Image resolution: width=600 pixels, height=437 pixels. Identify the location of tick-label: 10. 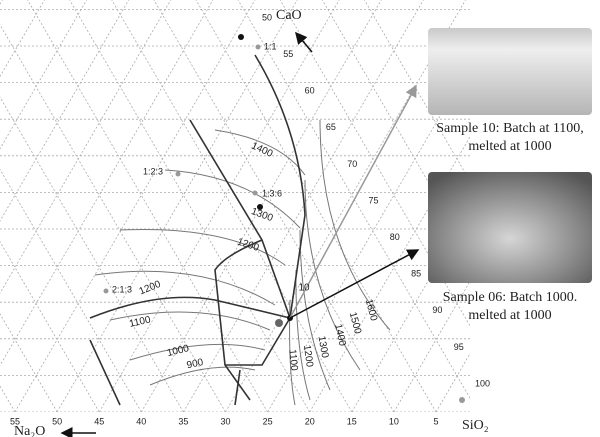
(394, 421).